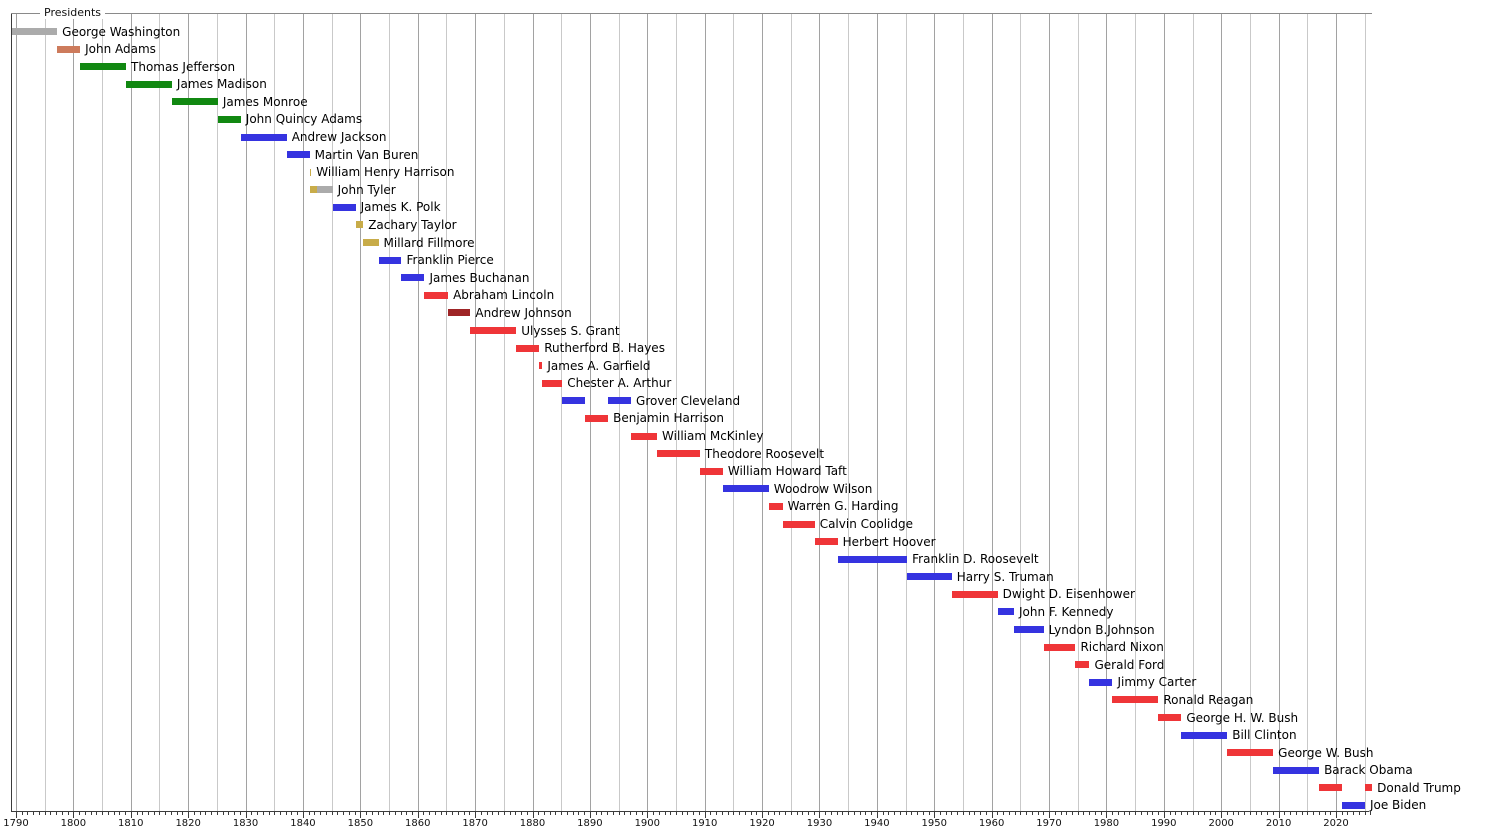 This screenshot has width=1500, height=840. What do you see at coordinates (604, 348) in the screenshot?
I see `president-label: Rutherford B. Hayes` at bounding box center [604, 348].